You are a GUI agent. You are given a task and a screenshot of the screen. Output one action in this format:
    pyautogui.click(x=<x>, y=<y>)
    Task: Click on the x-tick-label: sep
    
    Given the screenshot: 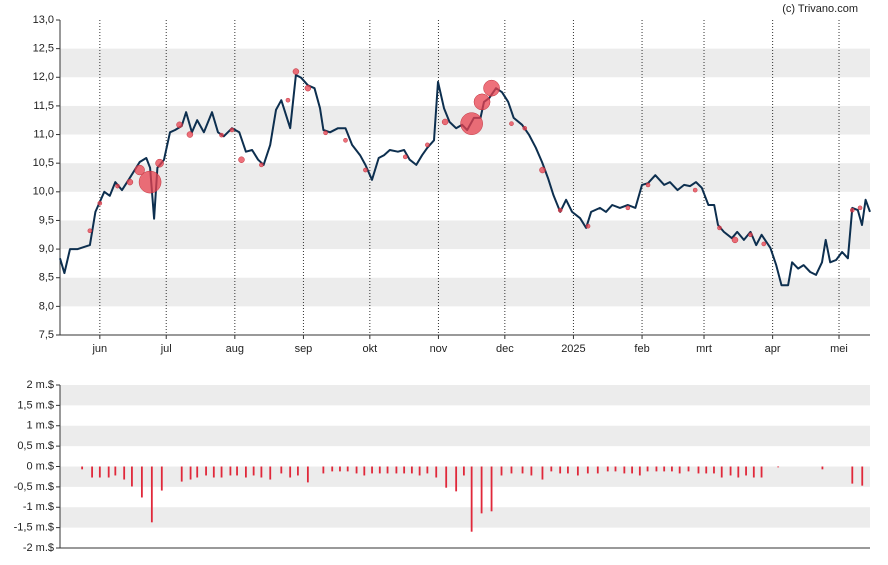 What is the action you would take?
    pyautogui.click(x=304, y=349)
    